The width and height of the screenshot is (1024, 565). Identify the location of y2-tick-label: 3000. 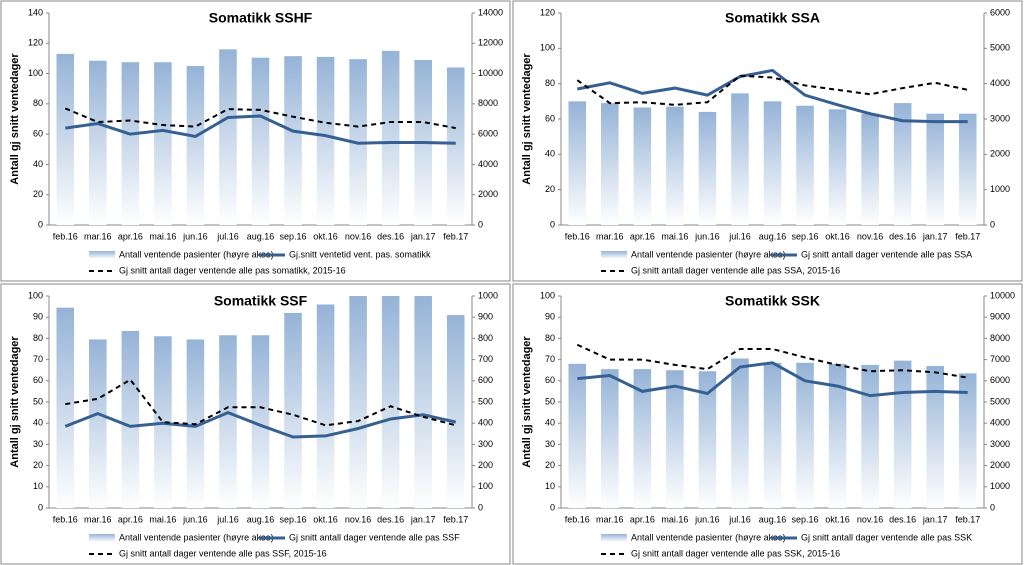
(1000, 118).